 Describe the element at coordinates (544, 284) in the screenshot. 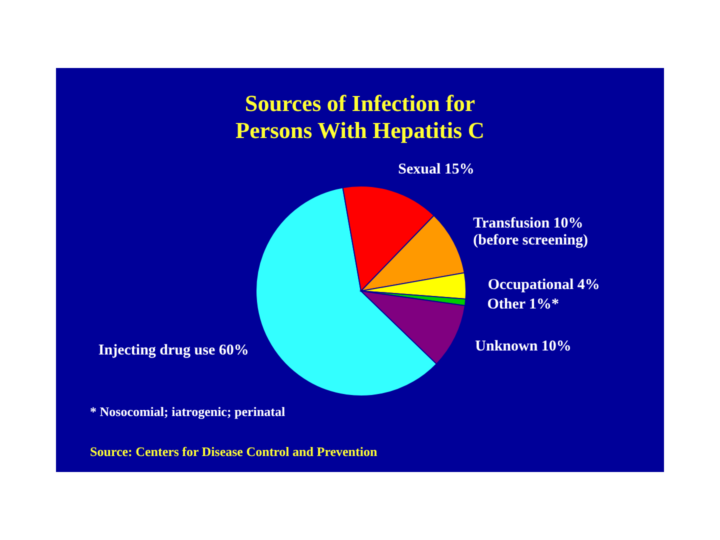

I see `slice-label: Occupational 4%` at that location.